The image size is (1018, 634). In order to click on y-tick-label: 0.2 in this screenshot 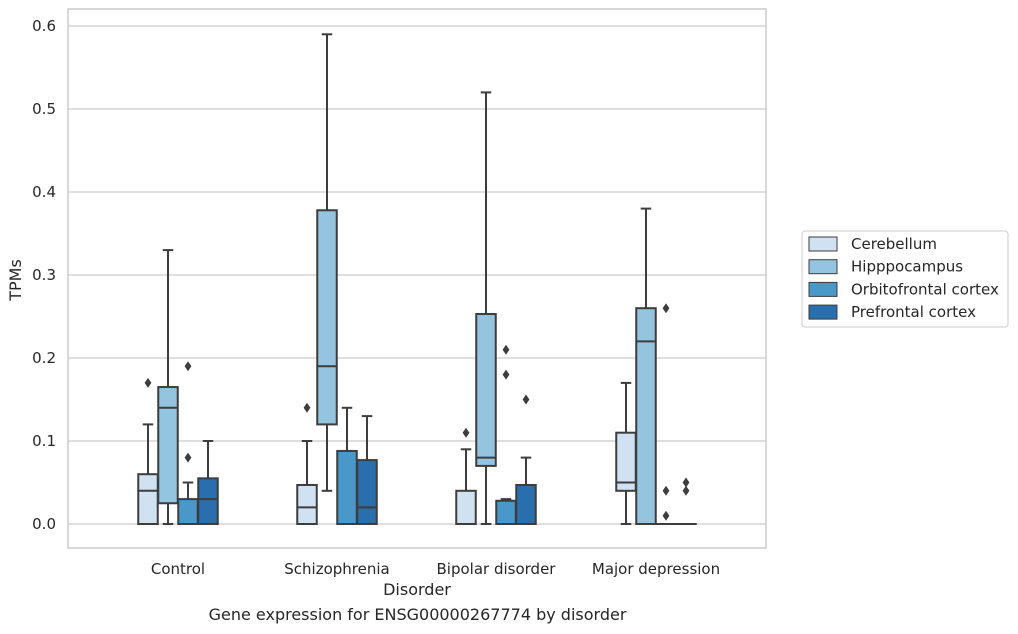, I will do `click(44, 358)`.